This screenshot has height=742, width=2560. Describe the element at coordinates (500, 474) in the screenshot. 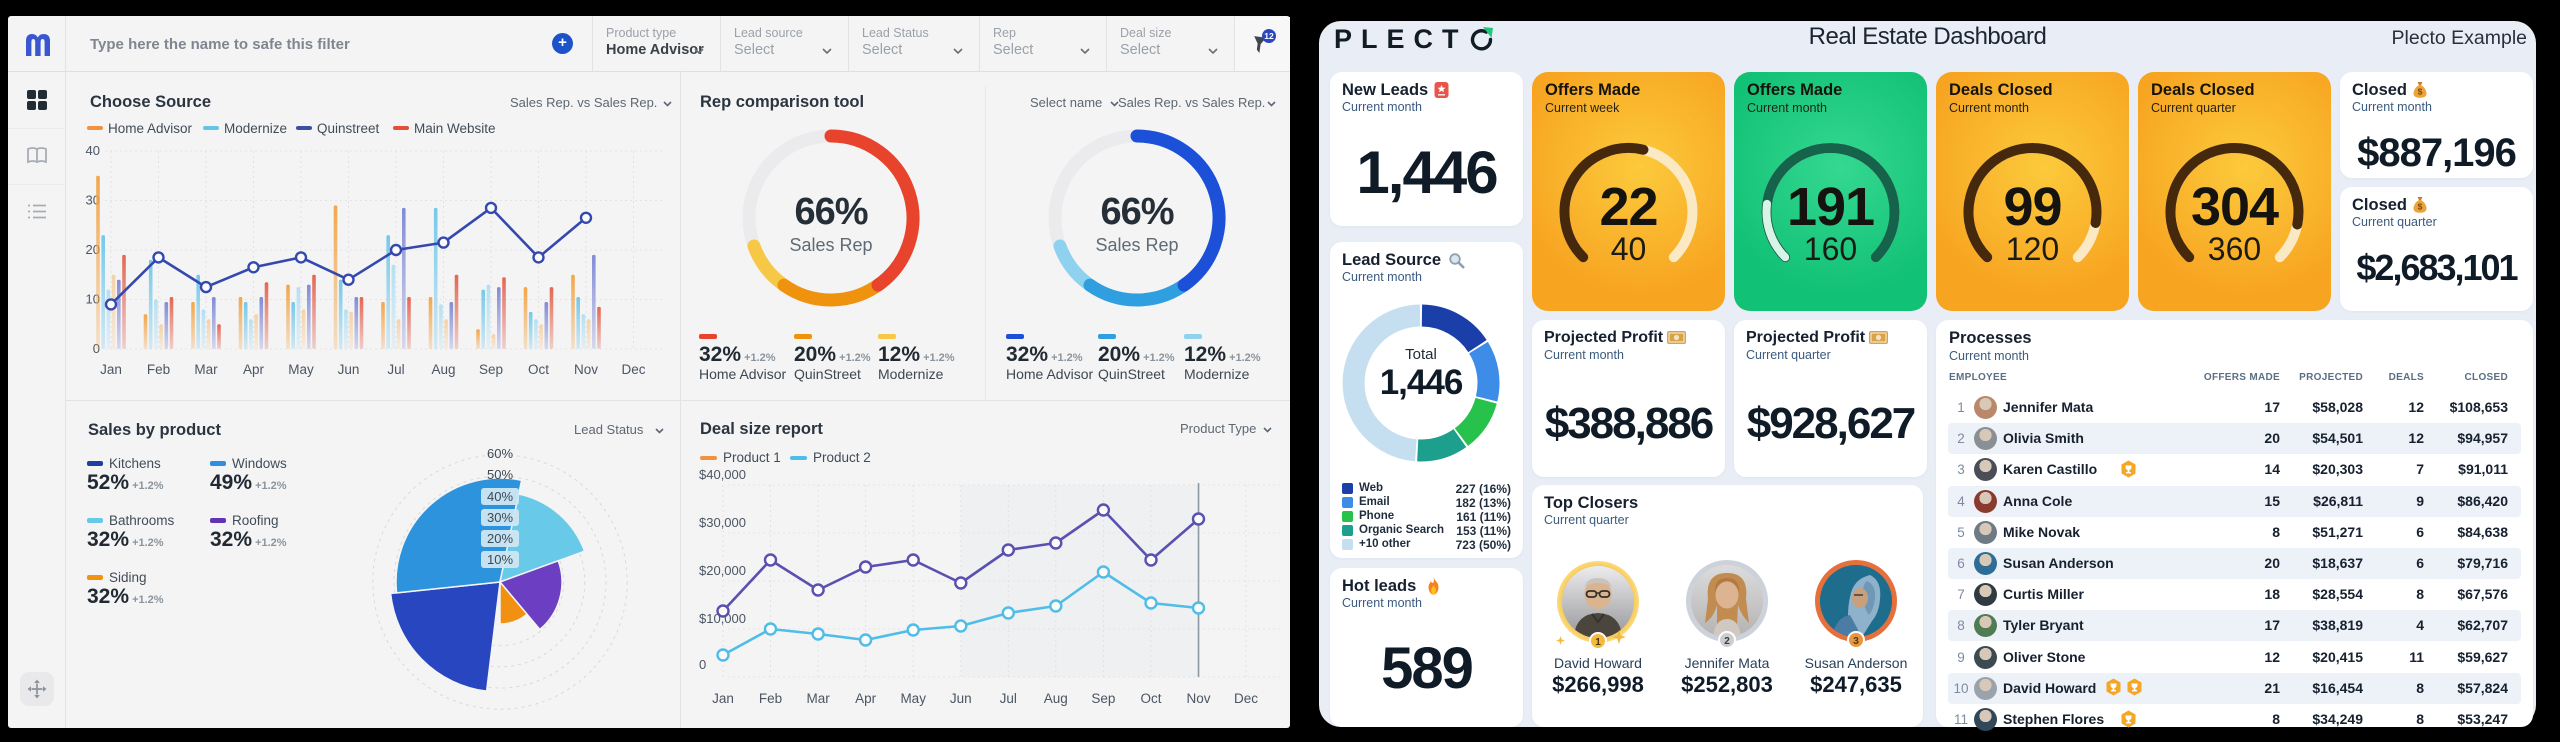

I see `svg-text: 50%` at that location.